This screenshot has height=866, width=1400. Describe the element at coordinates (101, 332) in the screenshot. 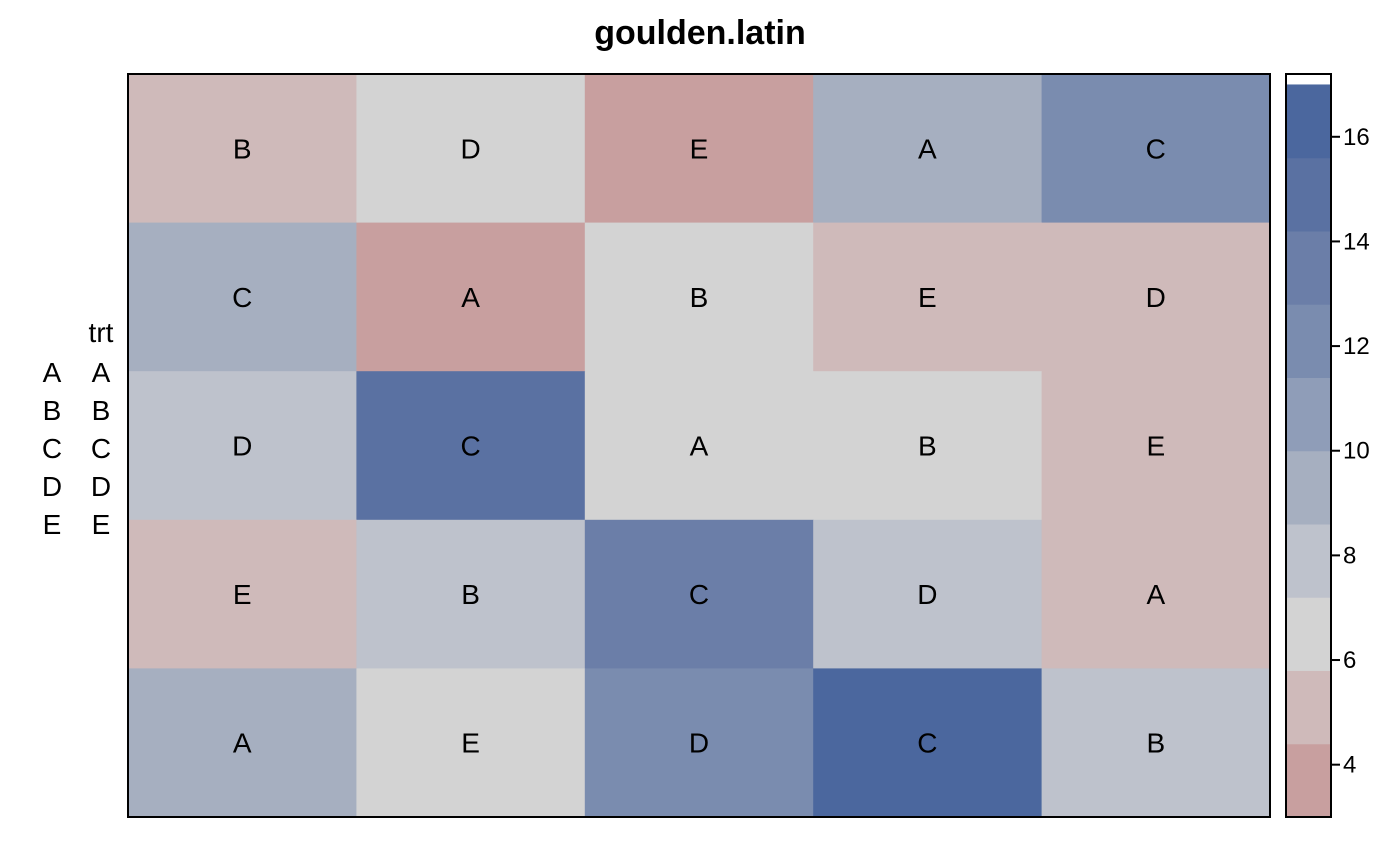

I see `key-title: trt` at that location.